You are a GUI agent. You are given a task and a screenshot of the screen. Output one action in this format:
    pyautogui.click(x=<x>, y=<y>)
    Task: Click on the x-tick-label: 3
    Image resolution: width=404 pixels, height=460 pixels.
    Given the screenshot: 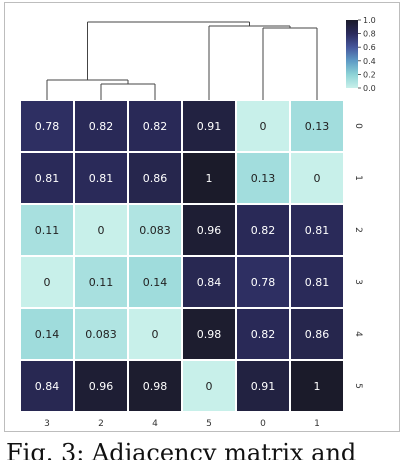 What is the action you would take?
    pyautogui.click(x=47, y=424)
    